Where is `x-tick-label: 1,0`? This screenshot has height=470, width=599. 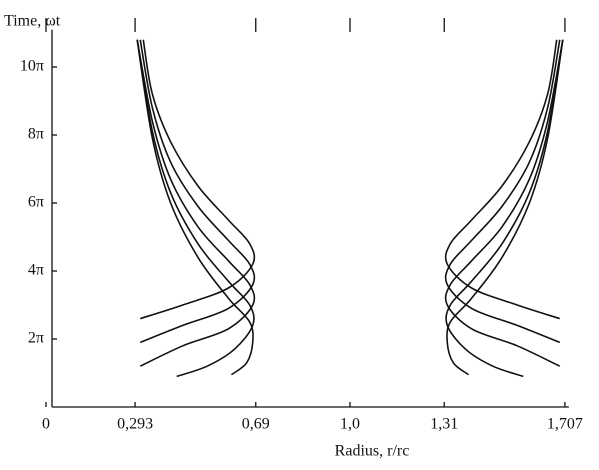
x-tick-label: 1,0 is located at coordinates (350, 424).